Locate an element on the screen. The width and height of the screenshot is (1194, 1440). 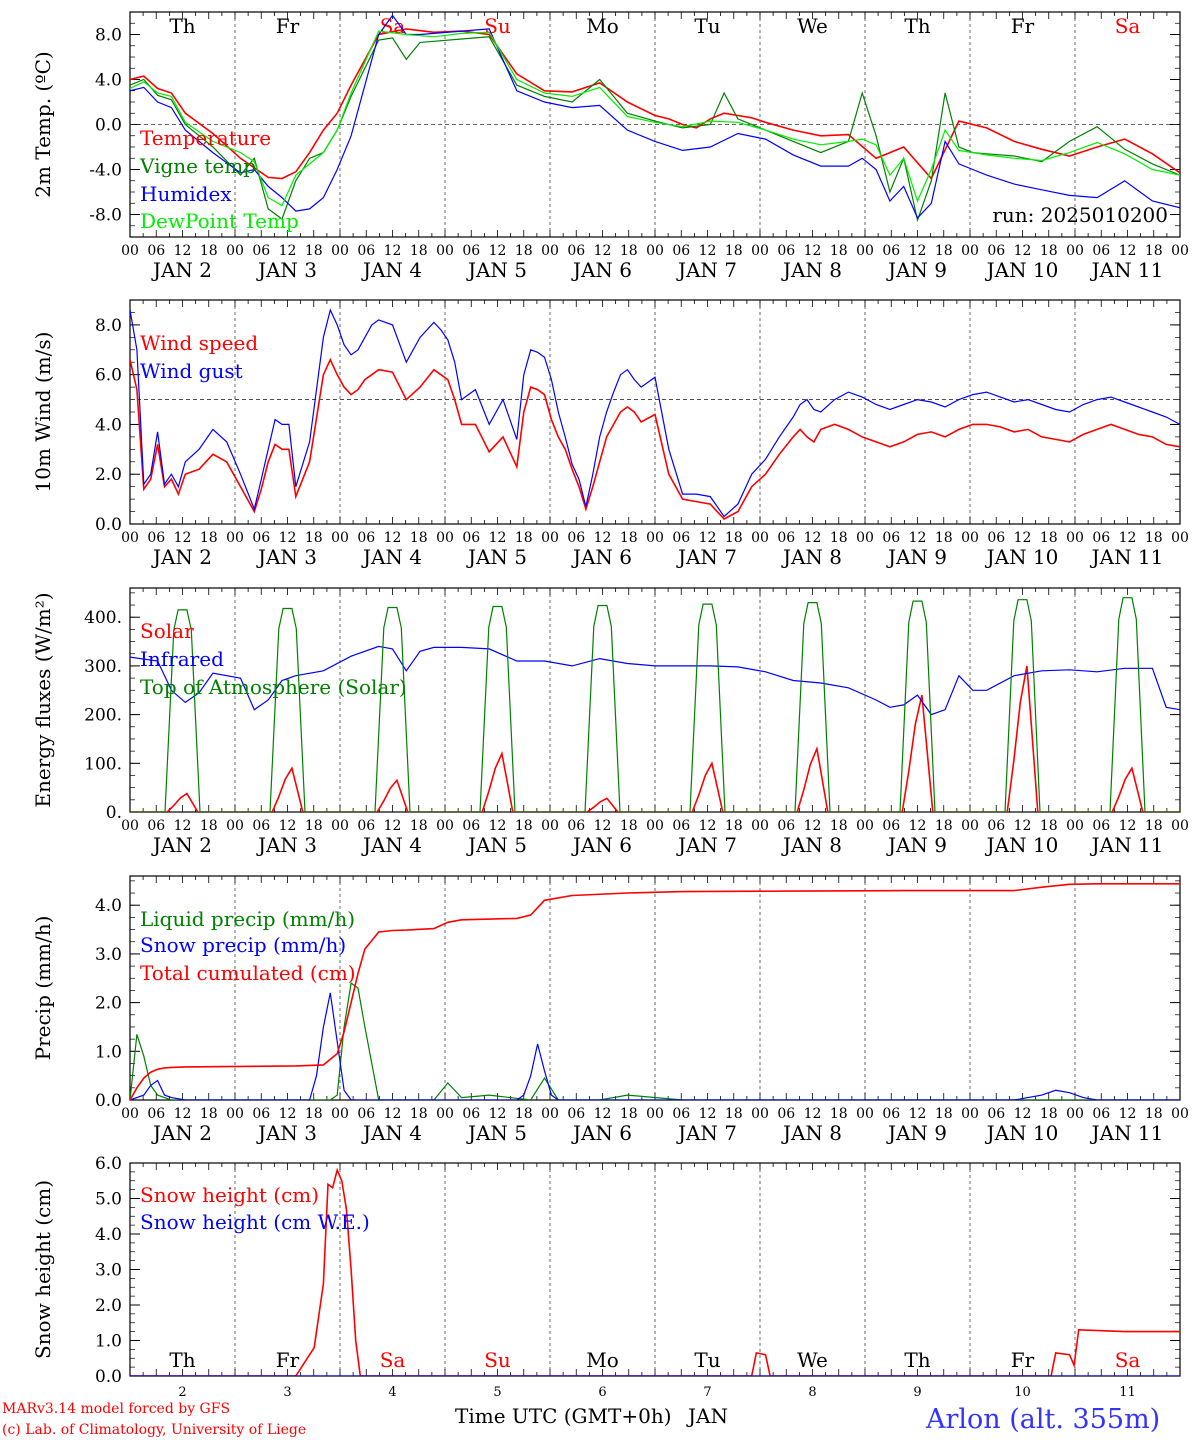
y-tick-label: 300. is located at coordinates (103, 667).